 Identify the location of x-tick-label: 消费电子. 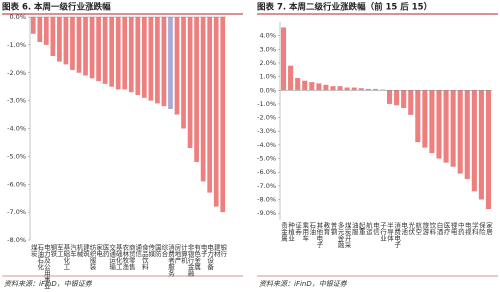
(397, 235).